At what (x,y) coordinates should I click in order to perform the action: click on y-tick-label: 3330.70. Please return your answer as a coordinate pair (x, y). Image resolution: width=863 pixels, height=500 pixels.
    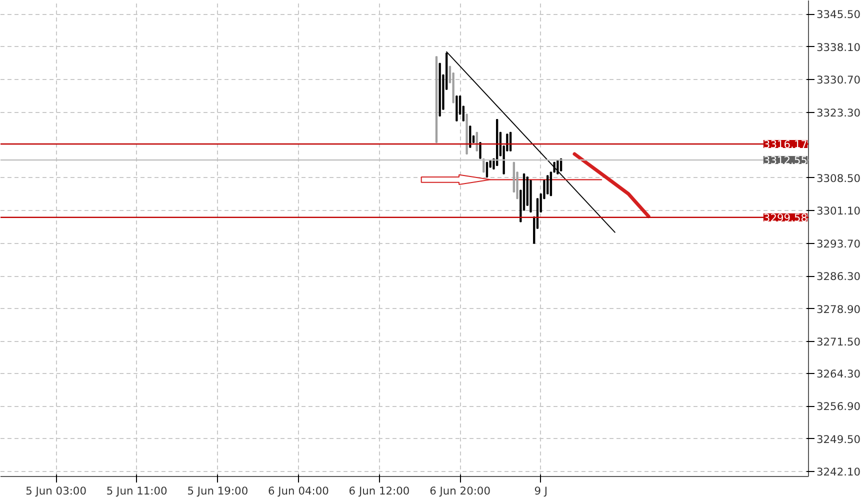
    Looking at the image, I should click on (838, 80).